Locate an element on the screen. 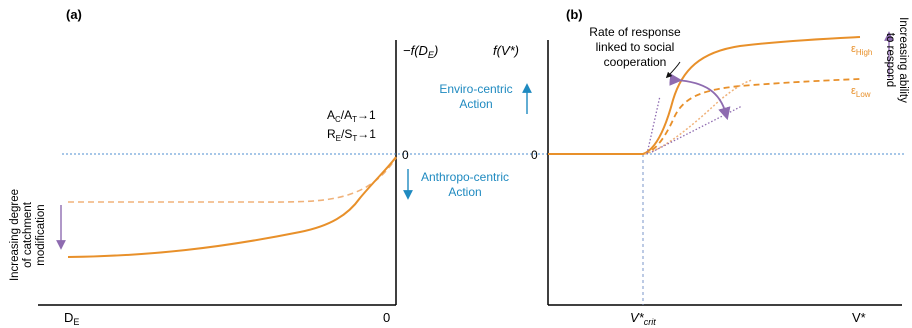 The image size is (912, 328). ratio-re-st: RE/ST→1 is located at coordinates (351, 135).